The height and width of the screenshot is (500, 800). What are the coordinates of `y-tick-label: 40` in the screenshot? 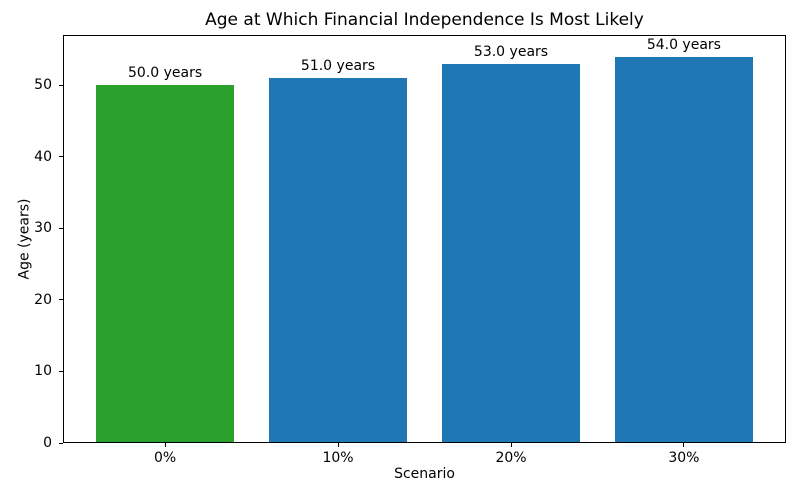 It's located at (43, 156).